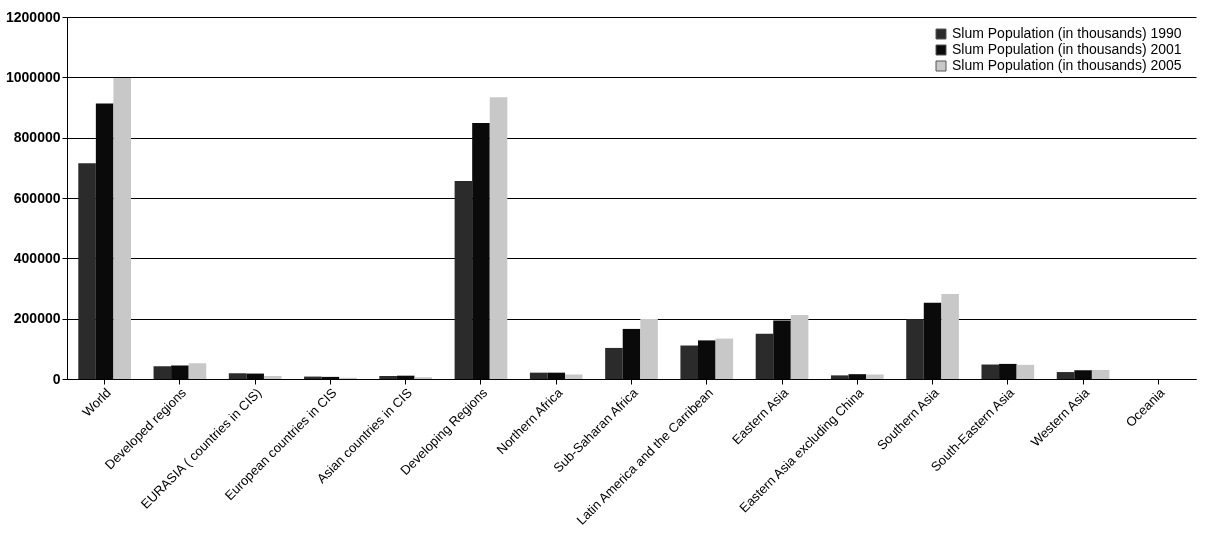 The image size is (1206, 533). What do you see at coordinates (37, 197) in the screenshot?
I see `y-tick-label: 600000` at bounding box center [37, 197].